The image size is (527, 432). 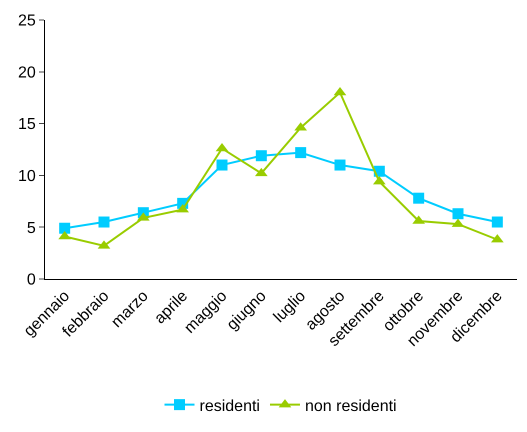 What do you see at coordinates (31, 228) in the screenshot?
I see `y-tick-label: 5` at bounding box center [31, 228].